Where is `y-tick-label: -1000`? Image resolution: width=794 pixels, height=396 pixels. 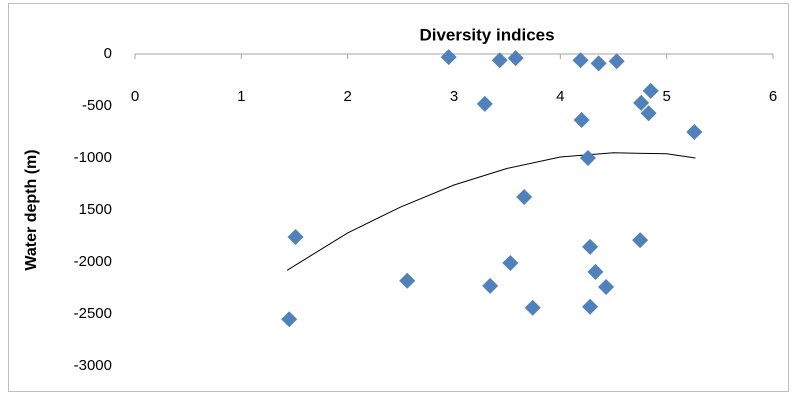
y-tick-label: -1000 is located at coordinates (93, 157).